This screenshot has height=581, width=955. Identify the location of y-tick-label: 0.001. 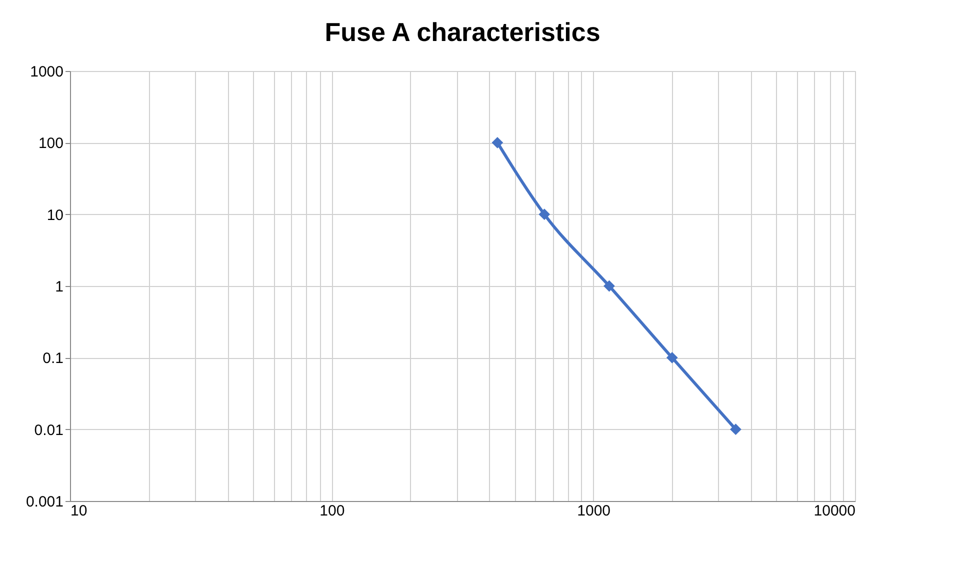
(45, 502).